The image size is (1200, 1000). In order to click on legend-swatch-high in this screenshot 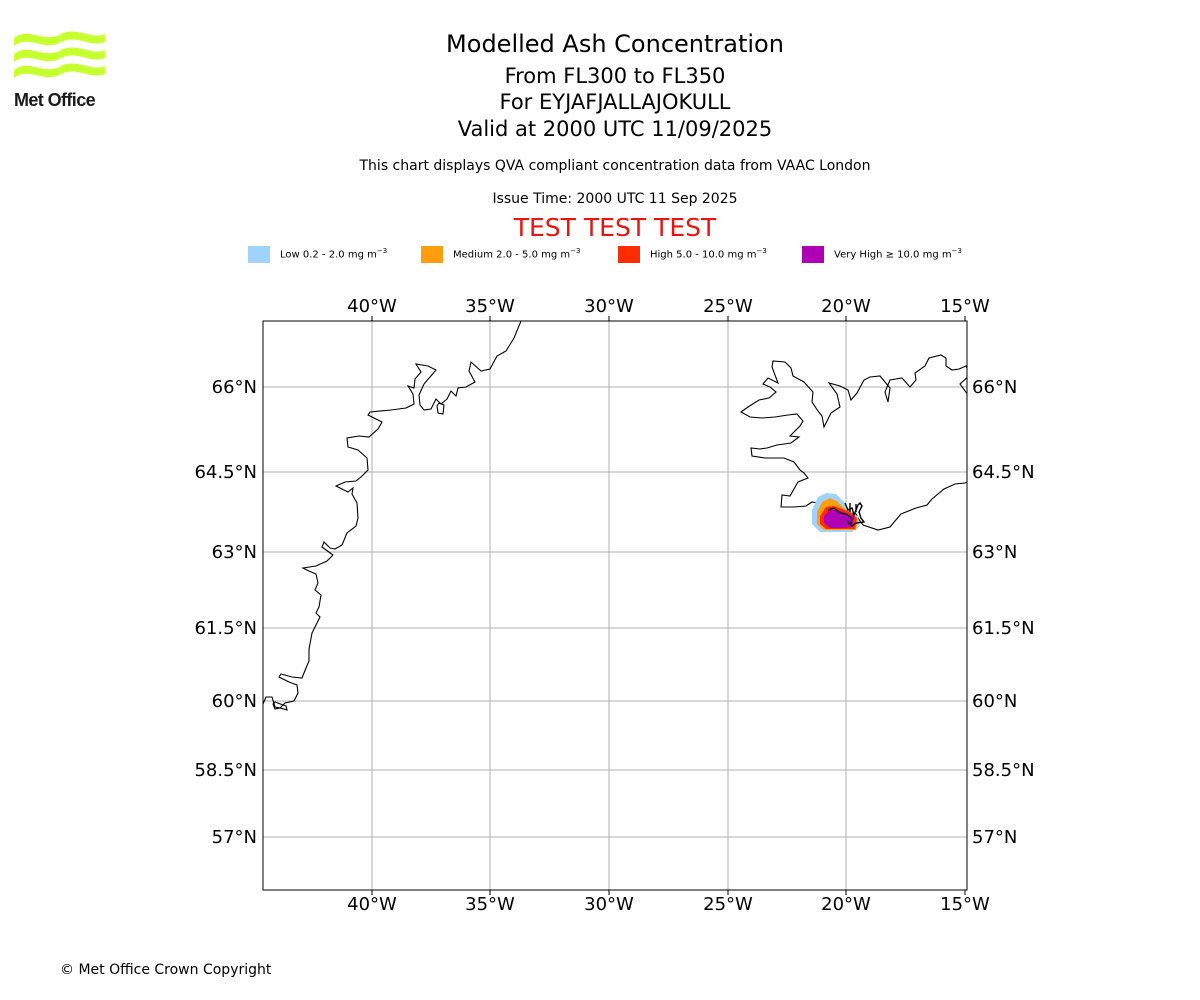, I will do `click(629, 254)`.